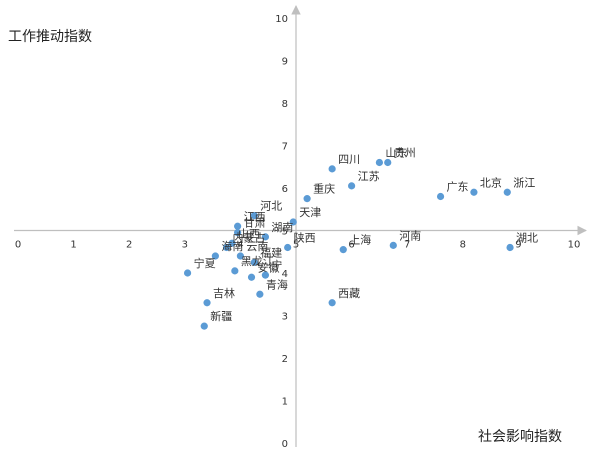 This screenshot has height=464, width=600. I want to click on point-label: 天津, so click(310, 212).